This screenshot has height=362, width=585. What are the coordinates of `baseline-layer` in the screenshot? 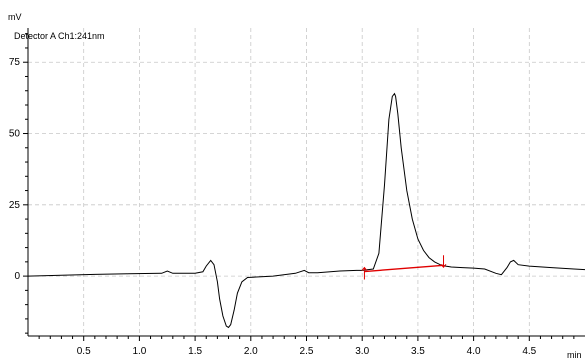 It's located at (404, 267).